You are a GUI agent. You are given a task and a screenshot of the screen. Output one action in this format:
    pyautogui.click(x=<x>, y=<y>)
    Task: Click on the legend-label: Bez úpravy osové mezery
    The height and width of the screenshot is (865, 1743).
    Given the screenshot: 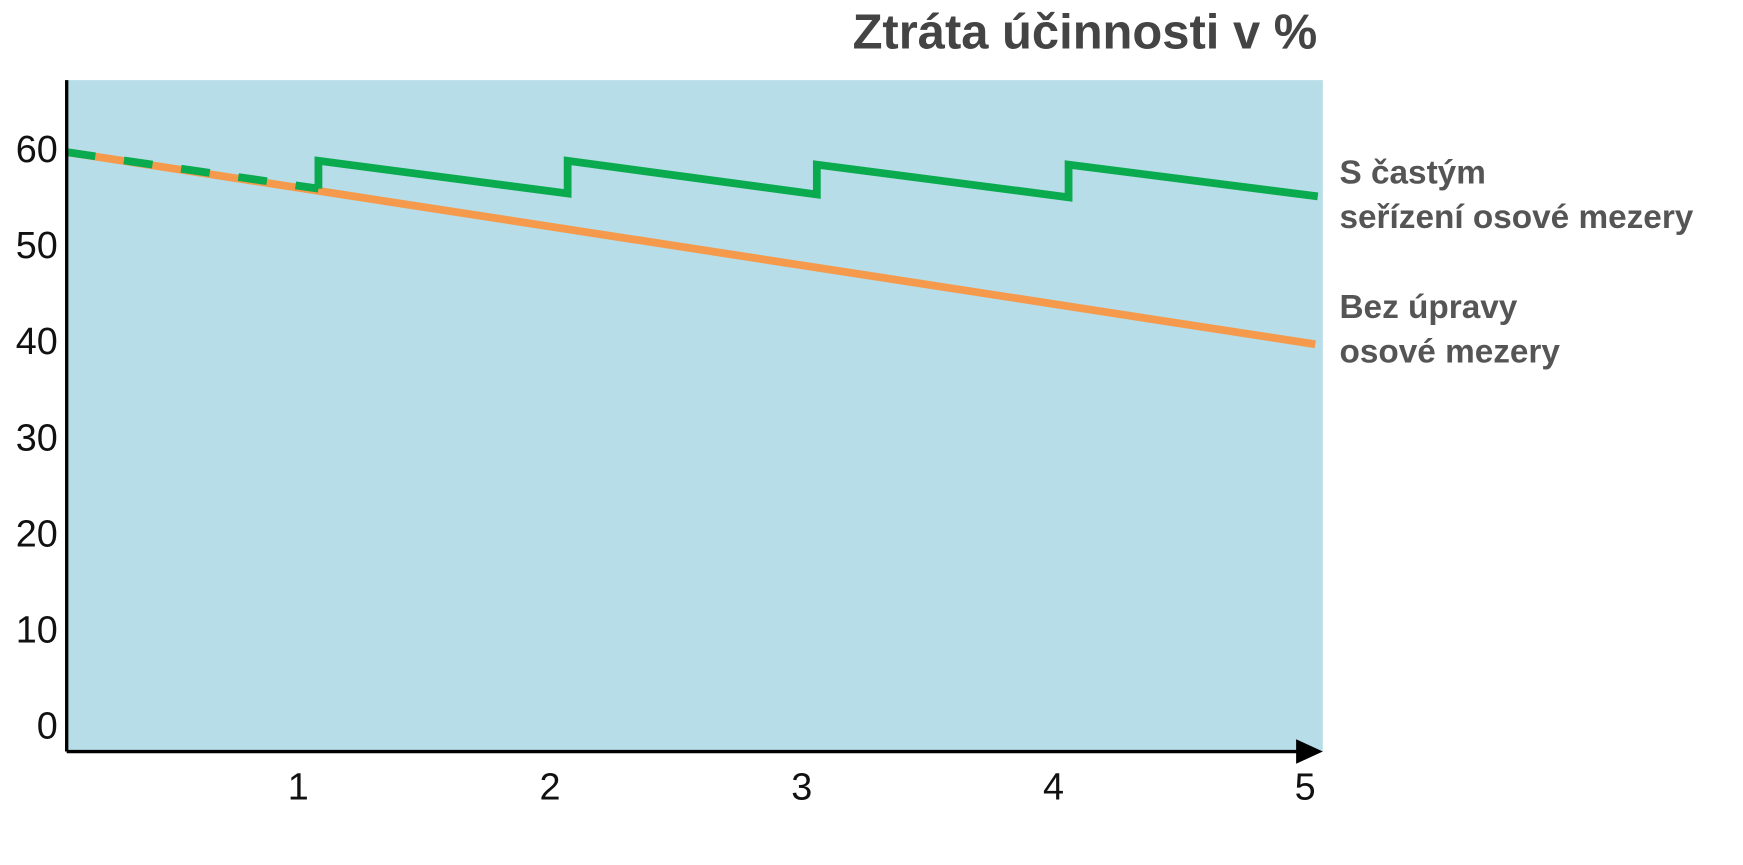 What is the action you would take?
    pyautogui.click(x=1449, y=329)
    